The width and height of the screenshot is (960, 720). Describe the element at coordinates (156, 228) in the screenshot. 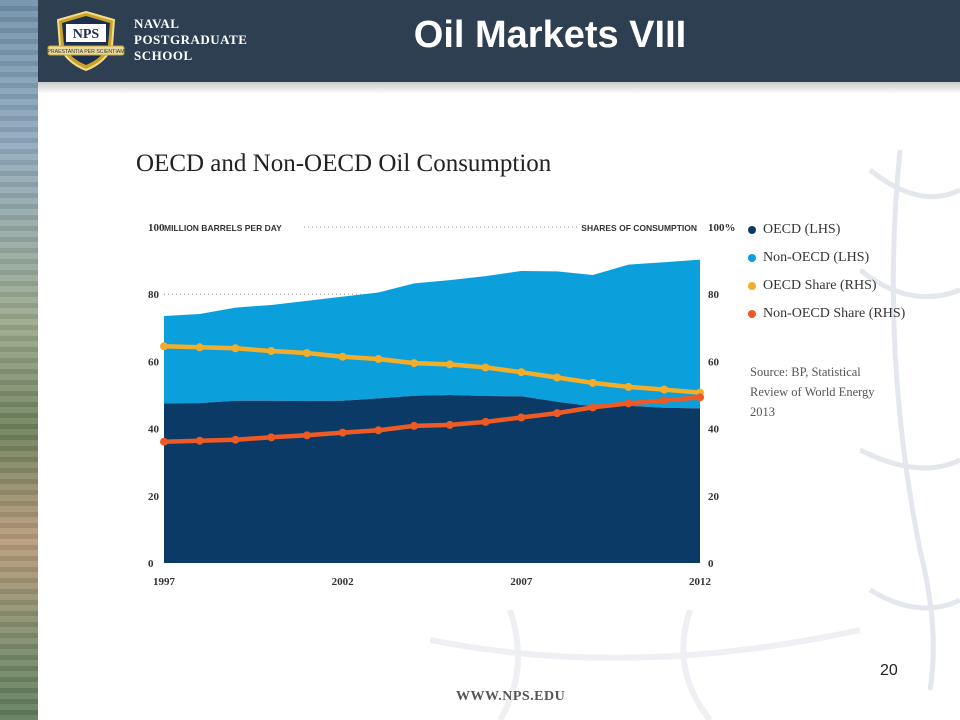

I see `y-tick-label-left: 100` at that location.